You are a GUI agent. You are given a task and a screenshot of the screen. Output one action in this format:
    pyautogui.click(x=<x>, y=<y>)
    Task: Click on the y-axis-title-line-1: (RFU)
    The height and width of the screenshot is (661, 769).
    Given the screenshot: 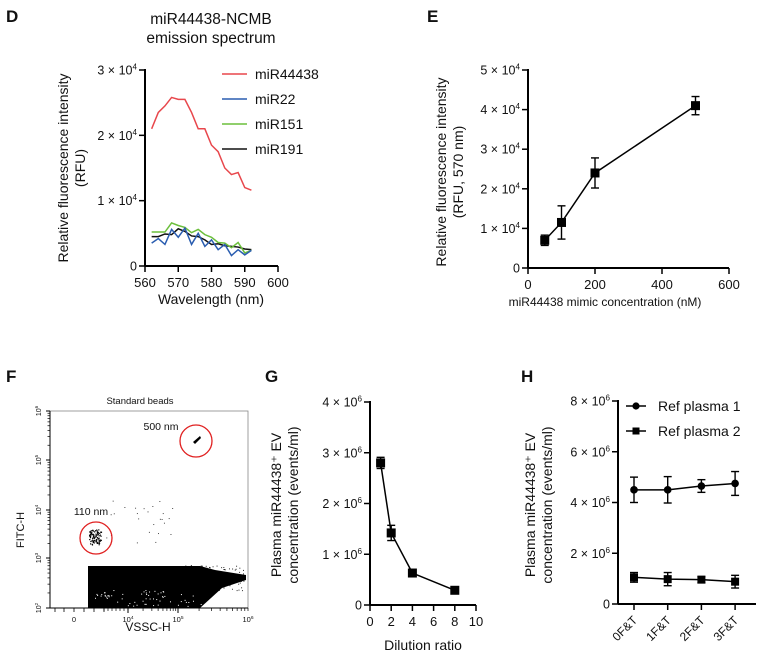 What is the action you would take?
    pyautogui.click(x=80, y=168)
    